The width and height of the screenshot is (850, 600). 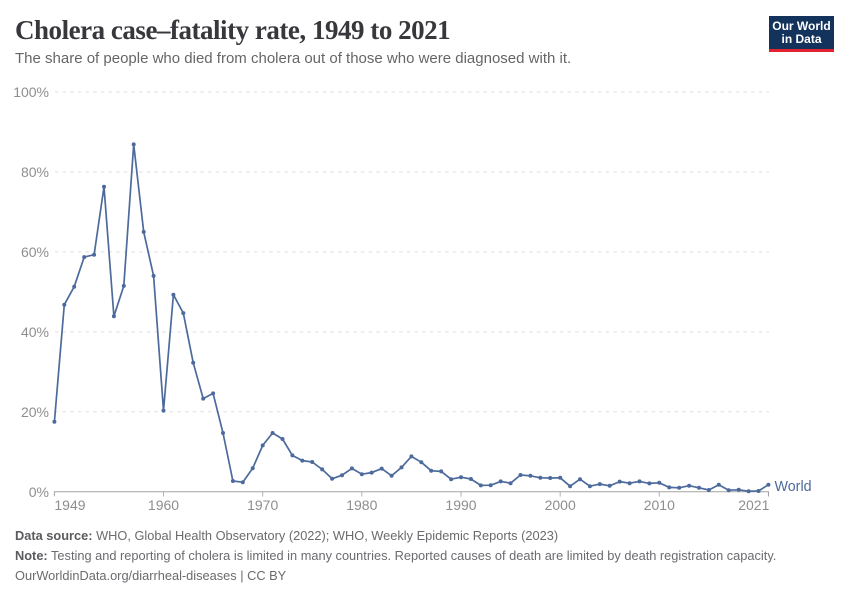 What do you see at coordinates (793, 487) in the screenshot?
I see `svg-text: World` at bounding box center [793, 487].